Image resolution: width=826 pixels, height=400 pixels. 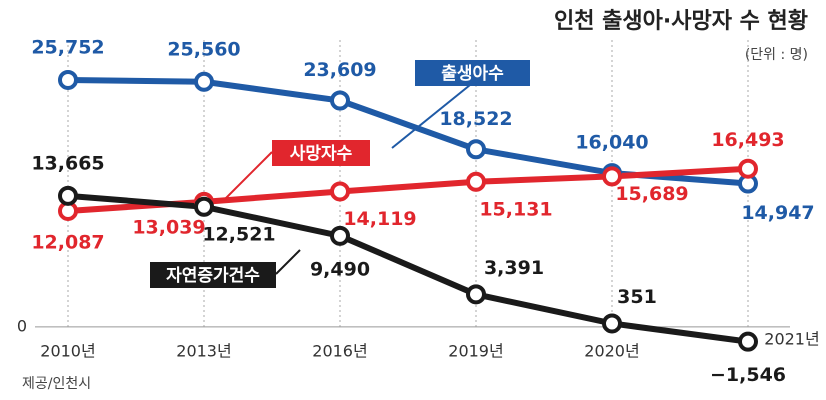 I want to click on y-tick-label: 0, so click(x=22, y=325).